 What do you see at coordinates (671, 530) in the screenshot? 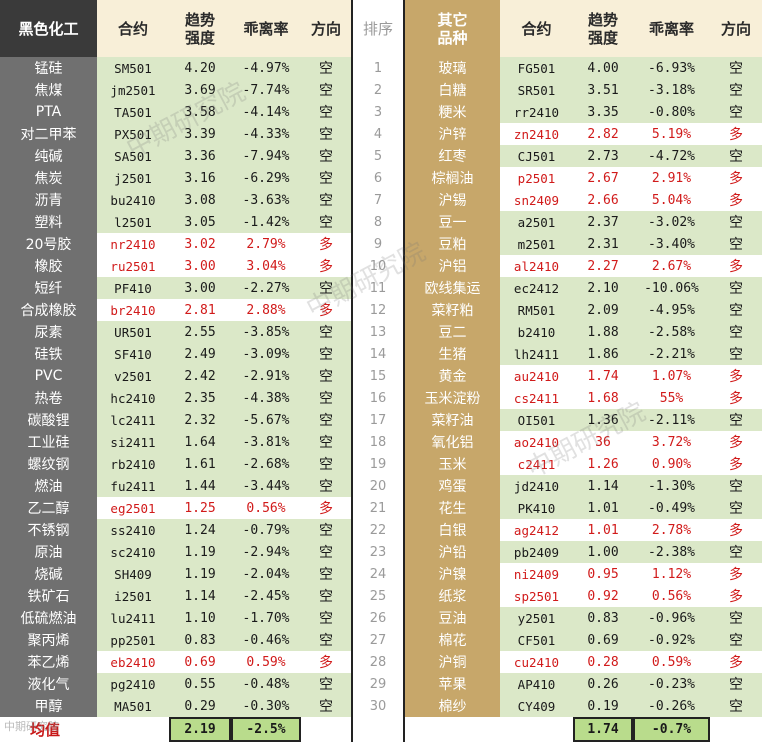
I see `right-dev-cell: 2.78%` at bounding box center [671, 530].